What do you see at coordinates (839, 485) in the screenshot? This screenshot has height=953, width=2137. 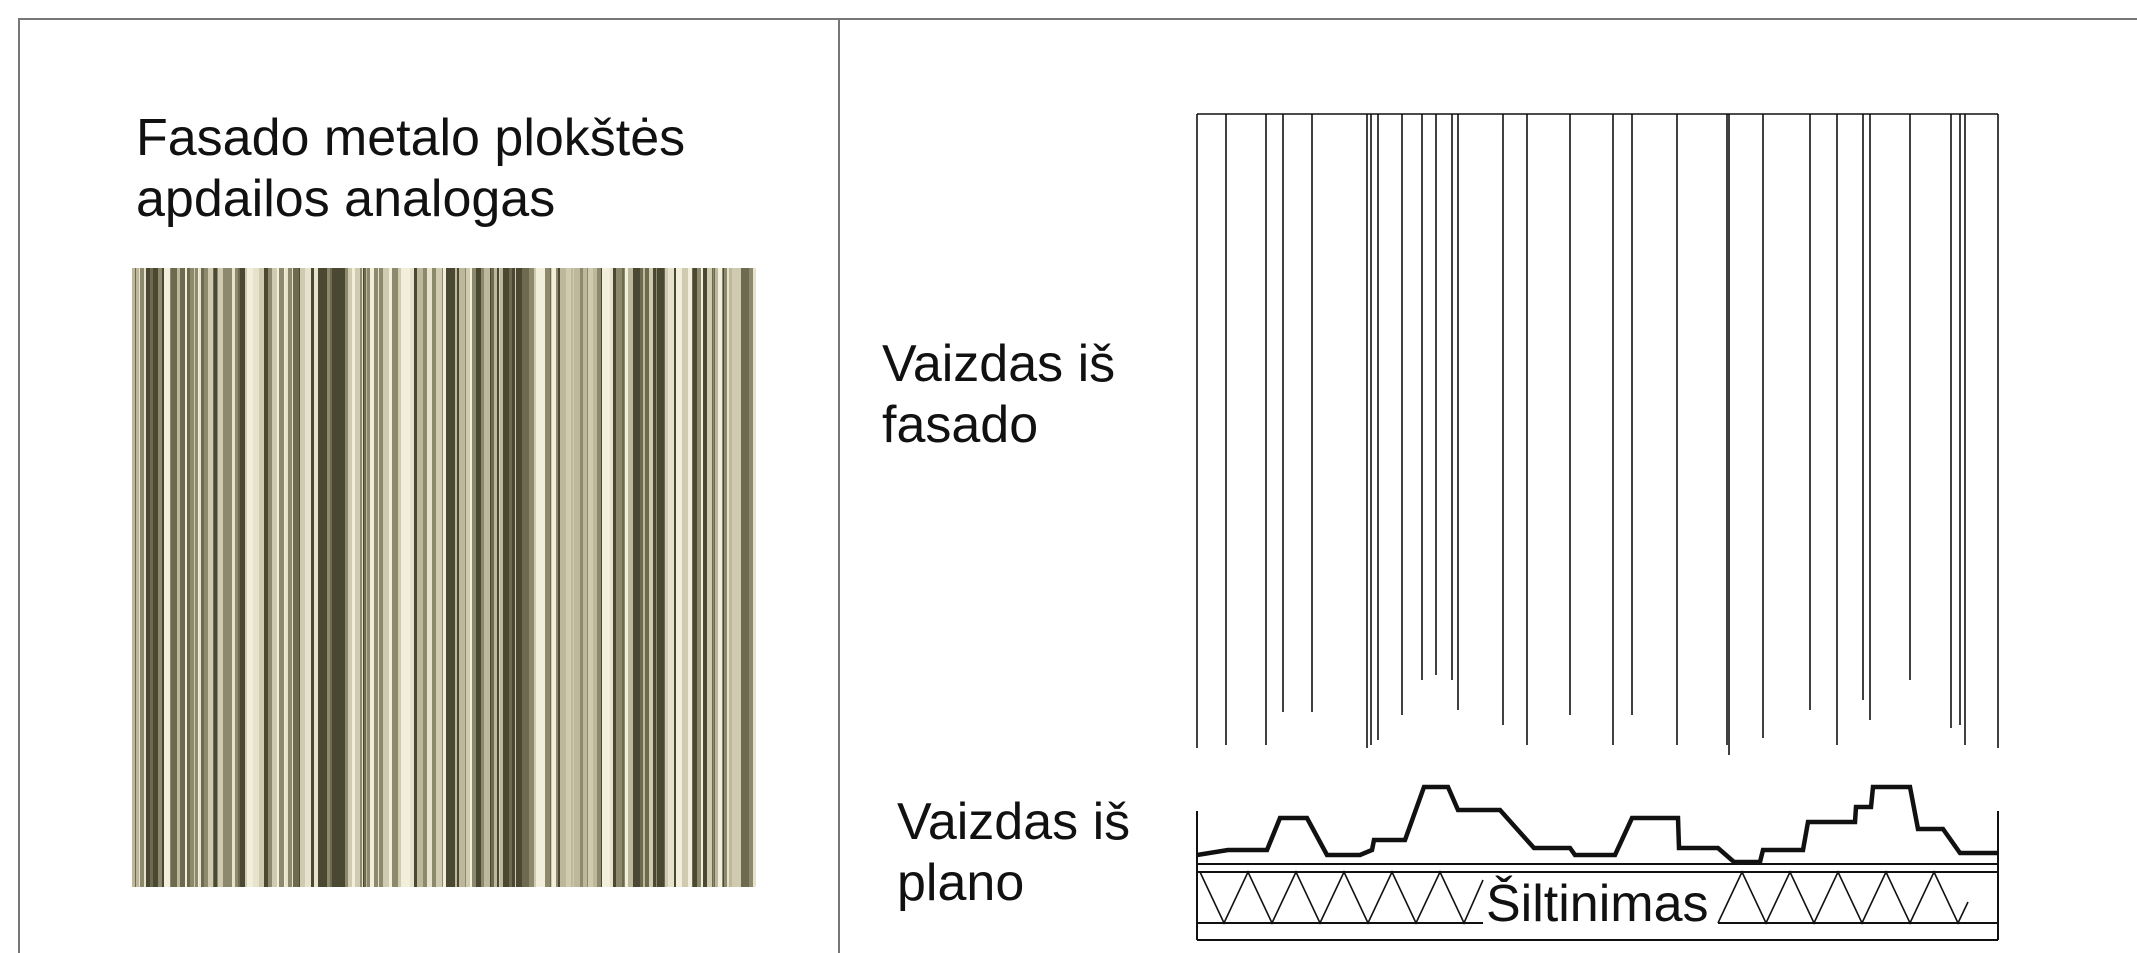 I see `panel-divider` at bounding box center [839, 485].